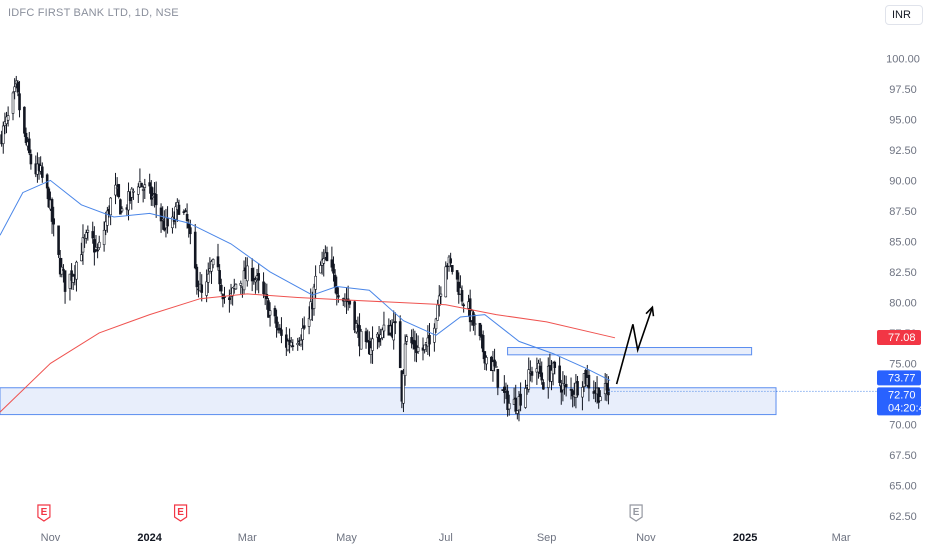 The width and height of the screenshot is (932, 550). What do you see at coordinates (93, 13) in the screenshot?
I see `chart-title: IDFC FIRST BANK LTD, 1D, NSE` at bounding box center [93, 13].